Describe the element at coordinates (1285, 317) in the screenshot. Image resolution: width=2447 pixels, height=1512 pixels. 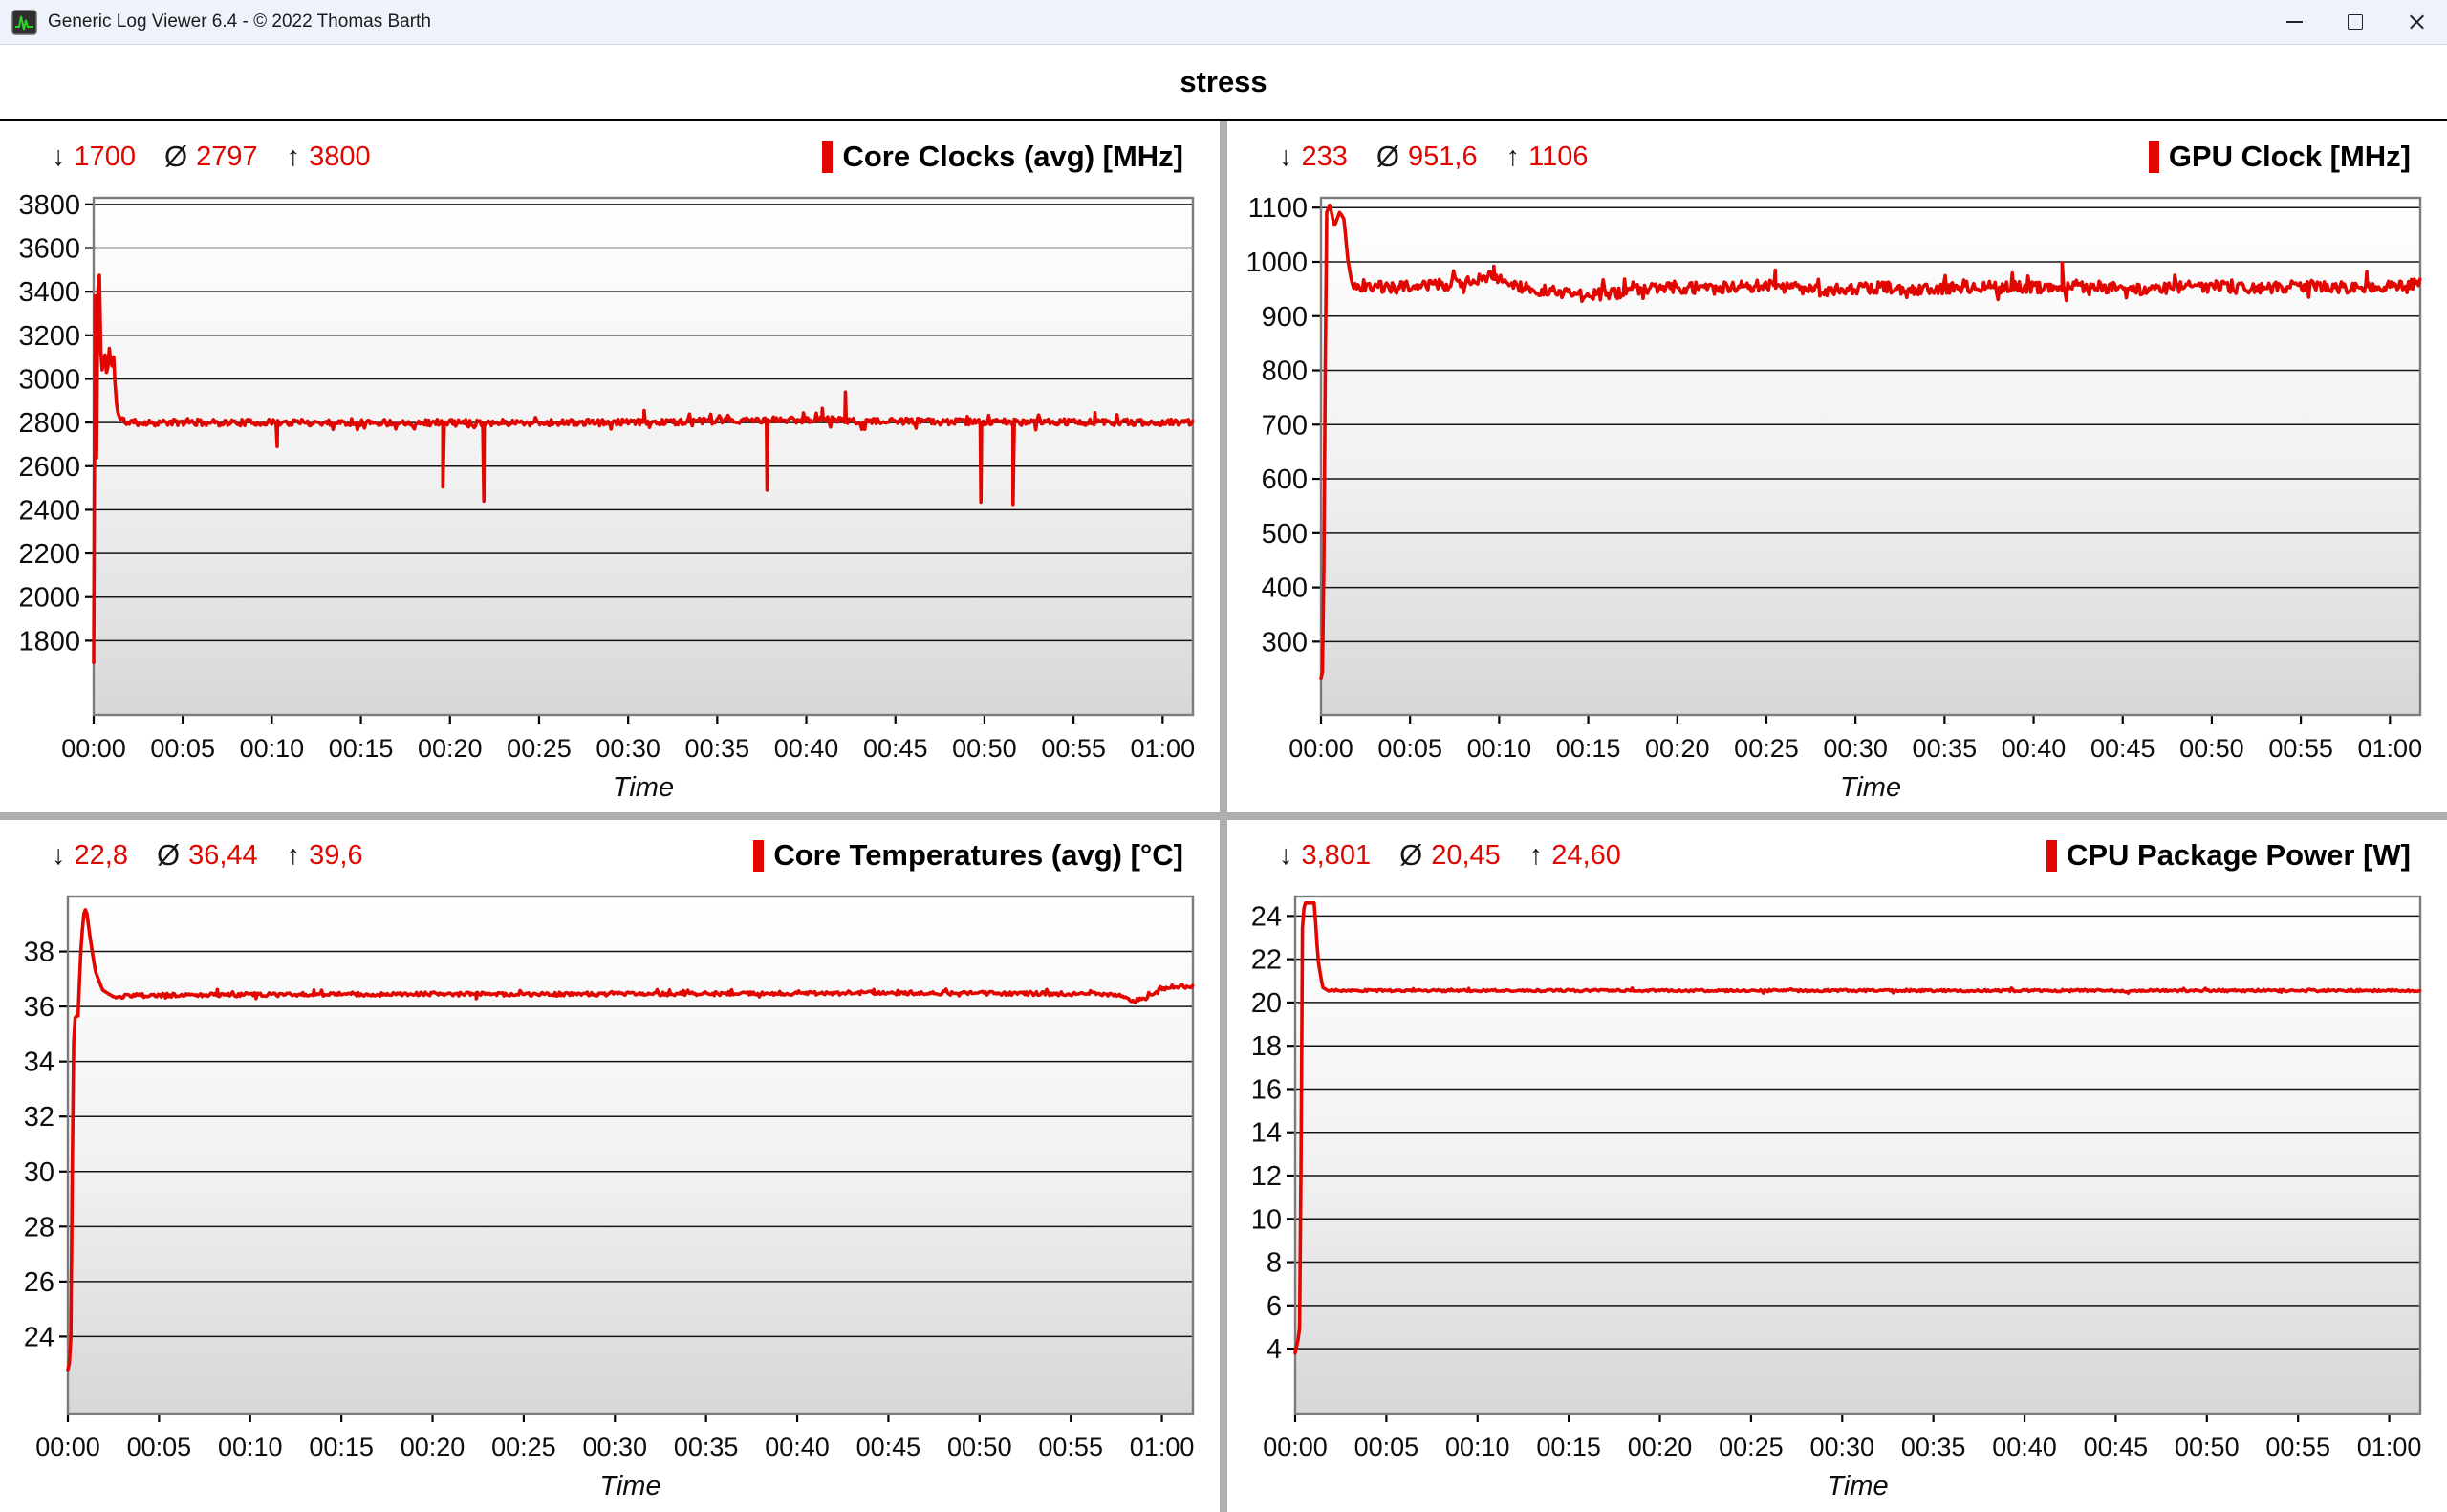
I see `svg-text: 900` at that location.